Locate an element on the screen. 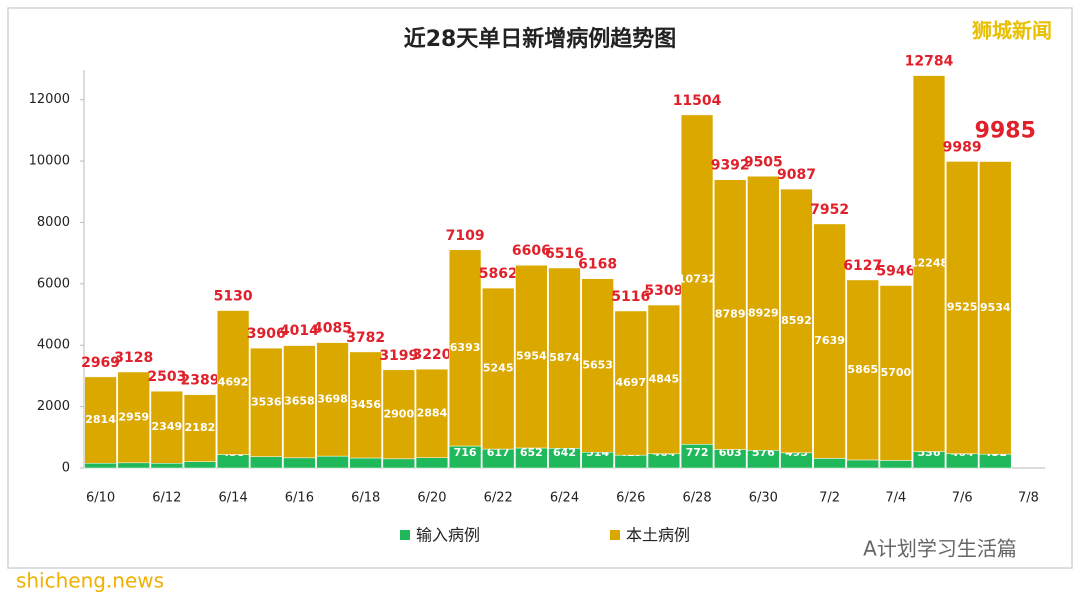 The height and width of the screenshot is (600, 1080). total-label: 5116 is located at coordinates (630, 297).